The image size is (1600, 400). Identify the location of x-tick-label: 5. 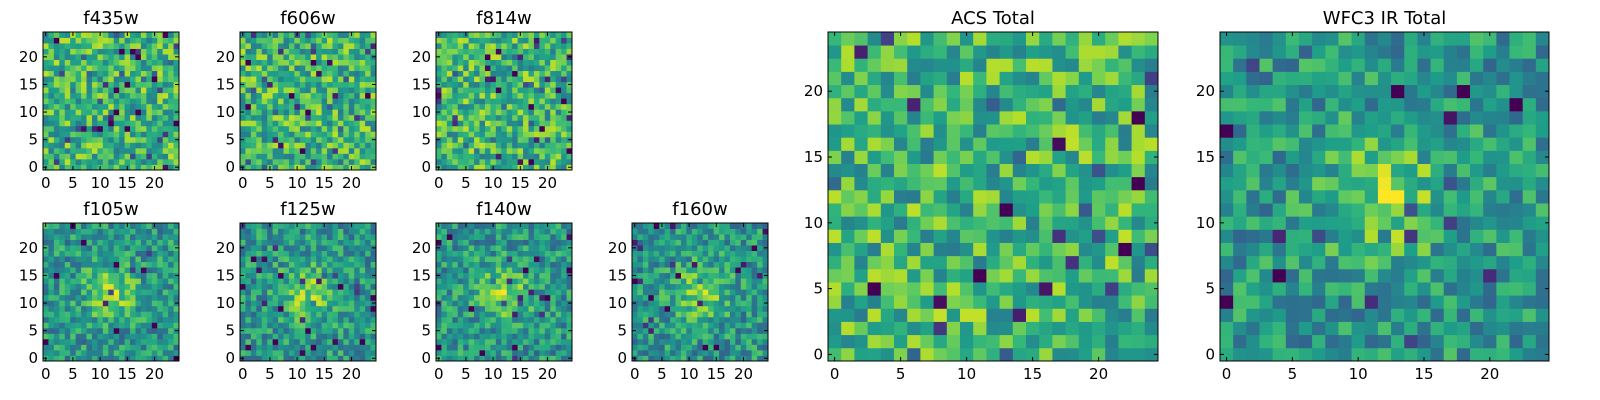
(73, 374).